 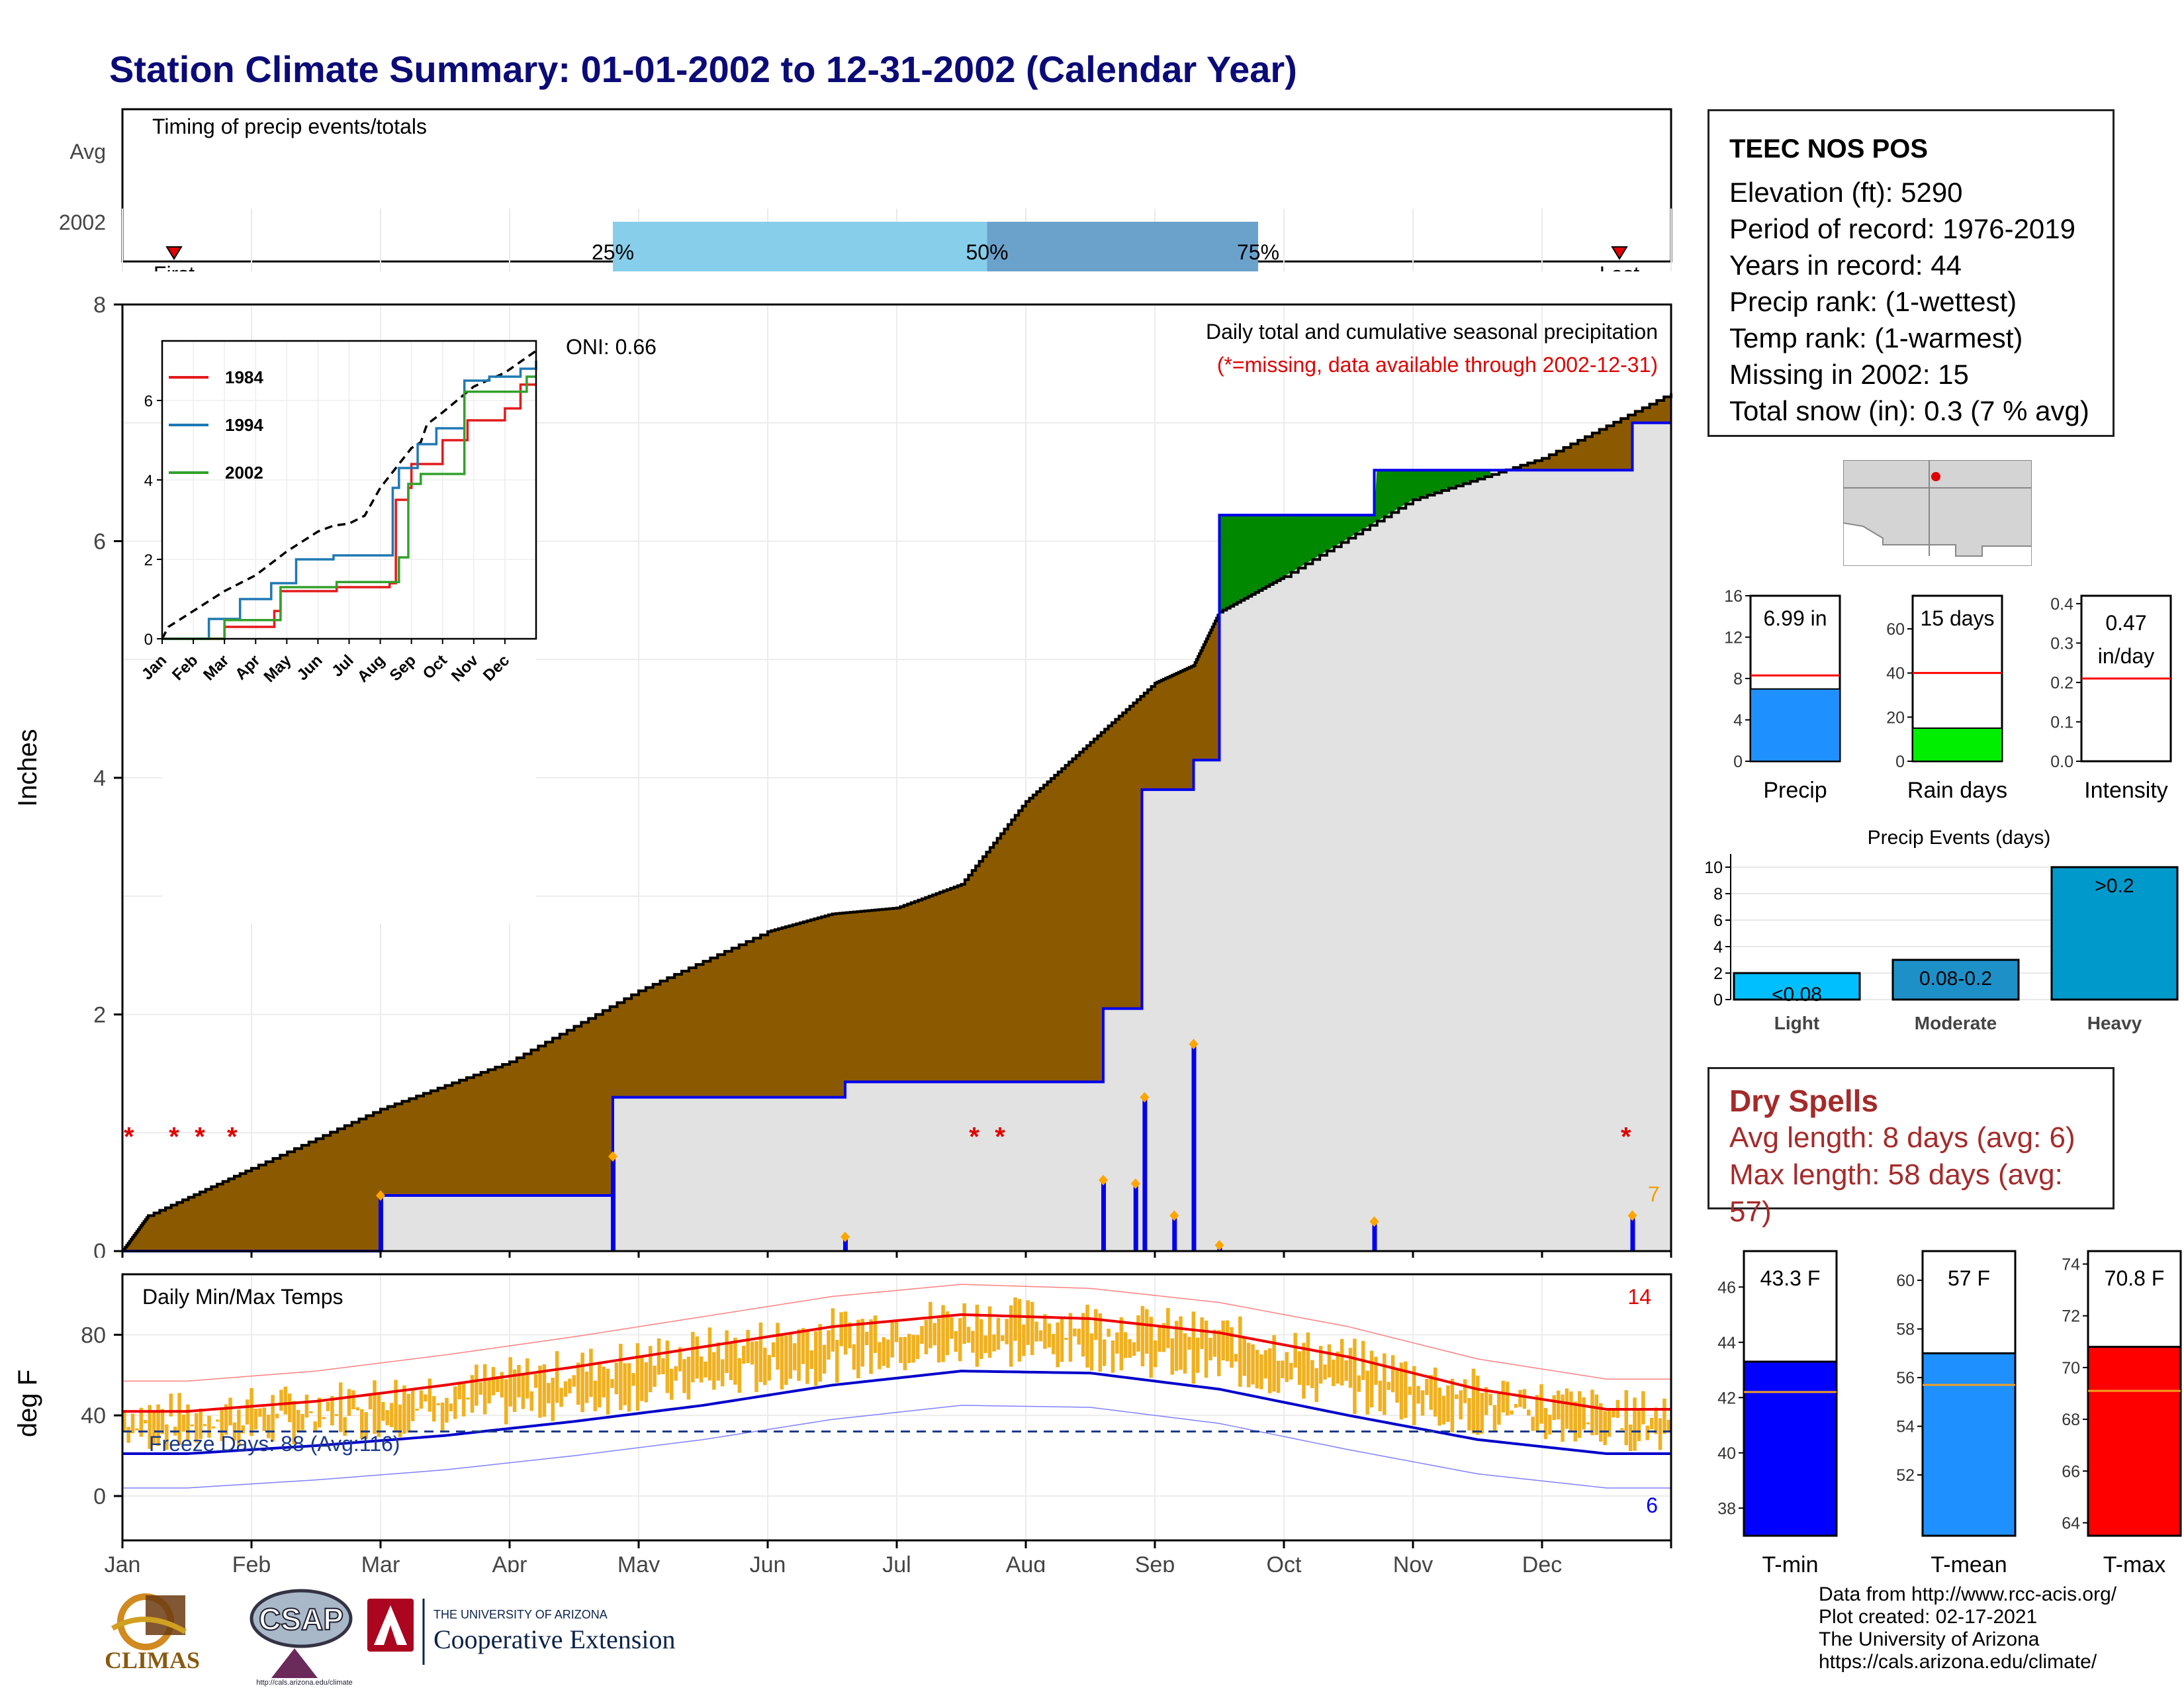 What do you see at coordinates (1194, 1147) in the screenshot?
I see `daily-precip-bar` at bounding box center [1194, 1147].